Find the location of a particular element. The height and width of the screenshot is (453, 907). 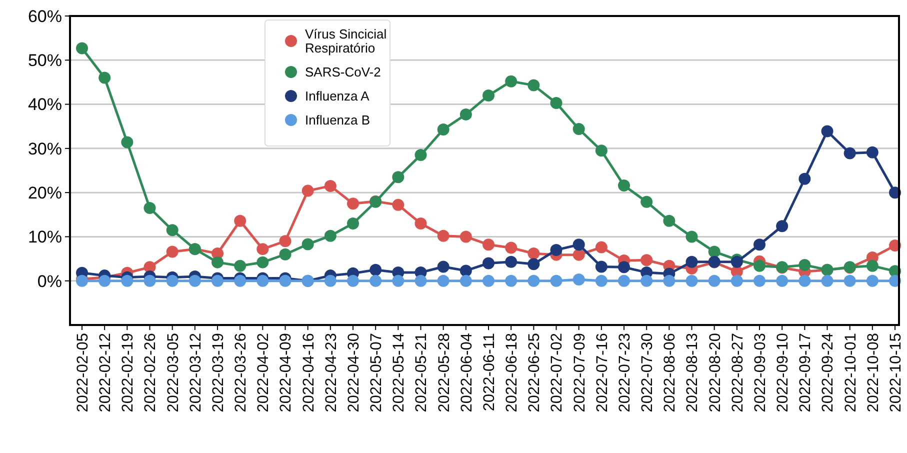

x-tick-label: 2022-03-19 is located at coordinates (218, 372).